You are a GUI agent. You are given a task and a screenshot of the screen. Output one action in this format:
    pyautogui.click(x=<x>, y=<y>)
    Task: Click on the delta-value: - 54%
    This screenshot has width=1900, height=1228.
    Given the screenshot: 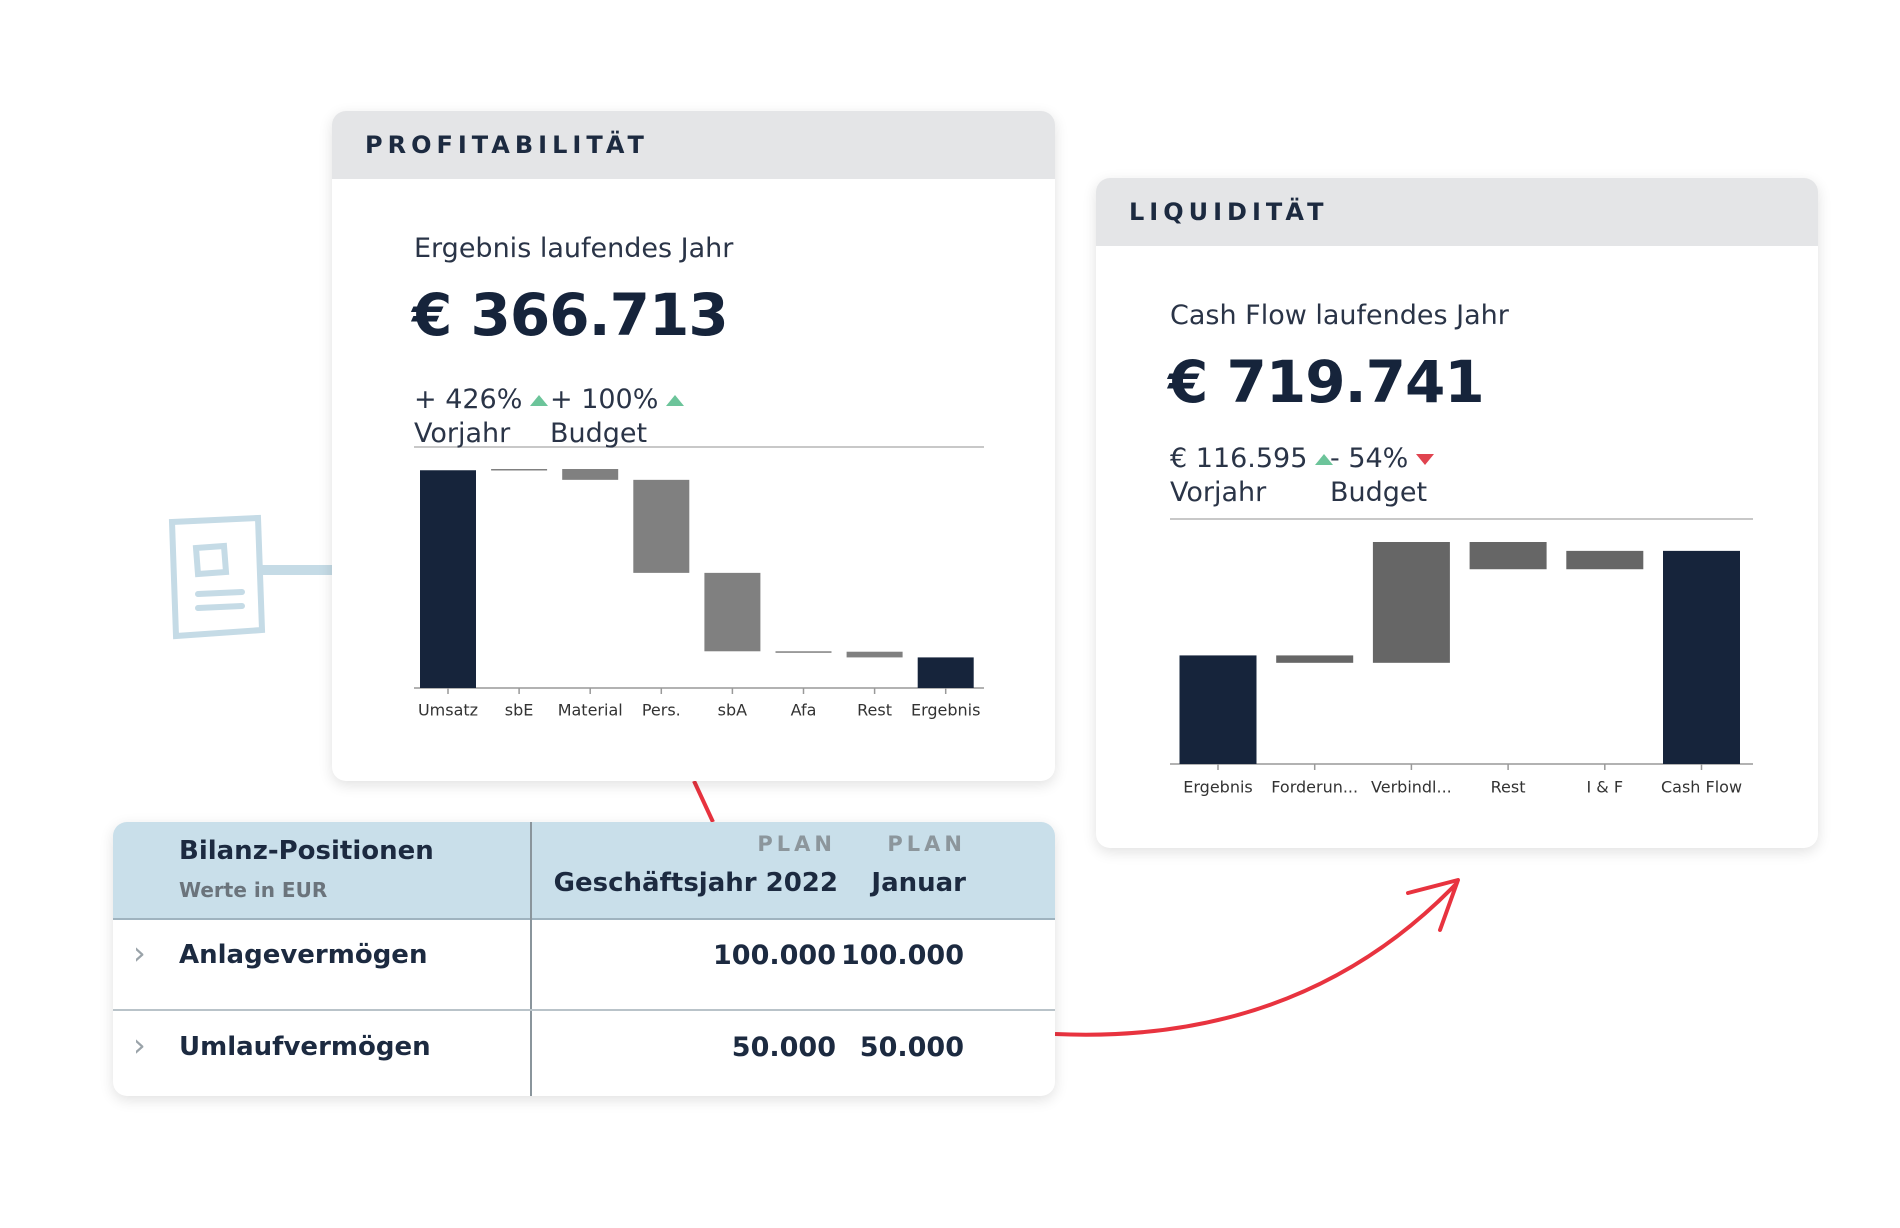 What is the action you would take?
    pyautogui.click(x=1369, y=458)
    